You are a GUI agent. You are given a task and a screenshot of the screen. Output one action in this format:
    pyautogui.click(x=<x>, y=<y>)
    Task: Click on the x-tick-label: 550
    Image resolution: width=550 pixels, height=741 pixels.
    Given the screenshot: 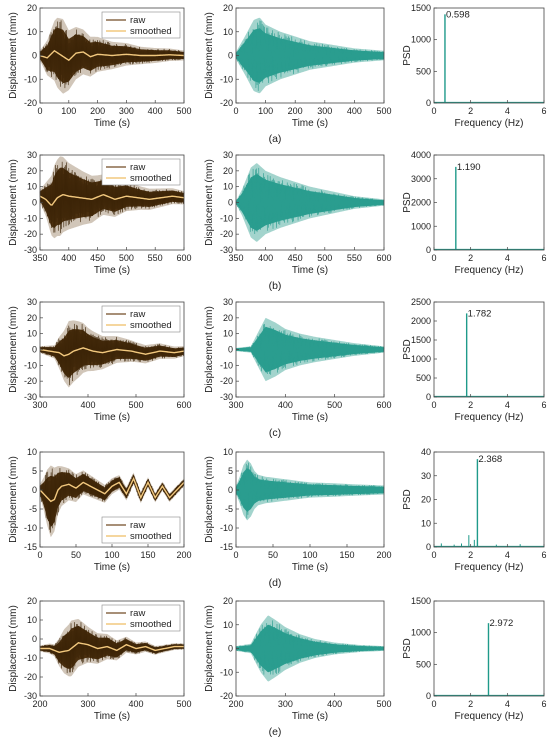 What is the action you would take?
    pyautogui.click(x=155, y=258)
    